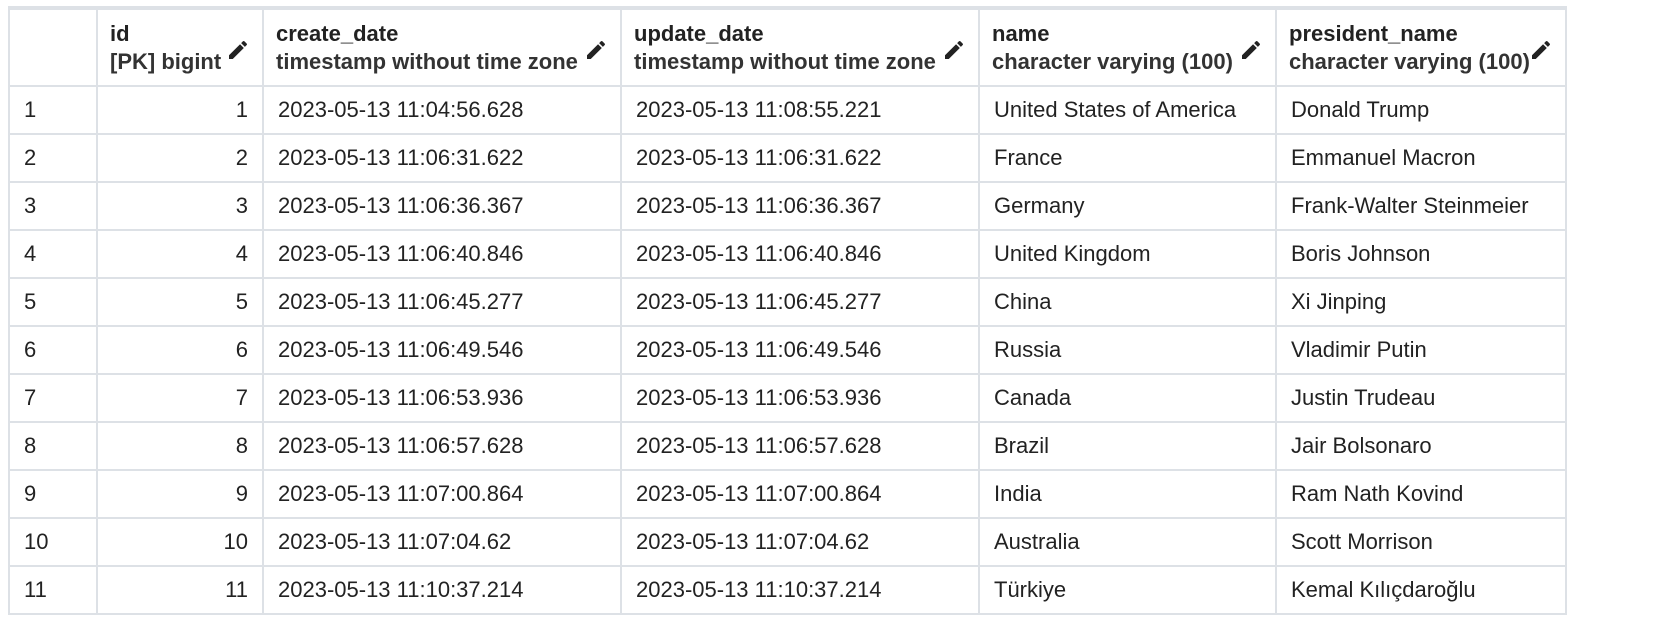  Describe the element at coordinates (800, 350) in the screenshot. I see `cell-update-date: 2023-05-13 11:06:49.546` at that location.